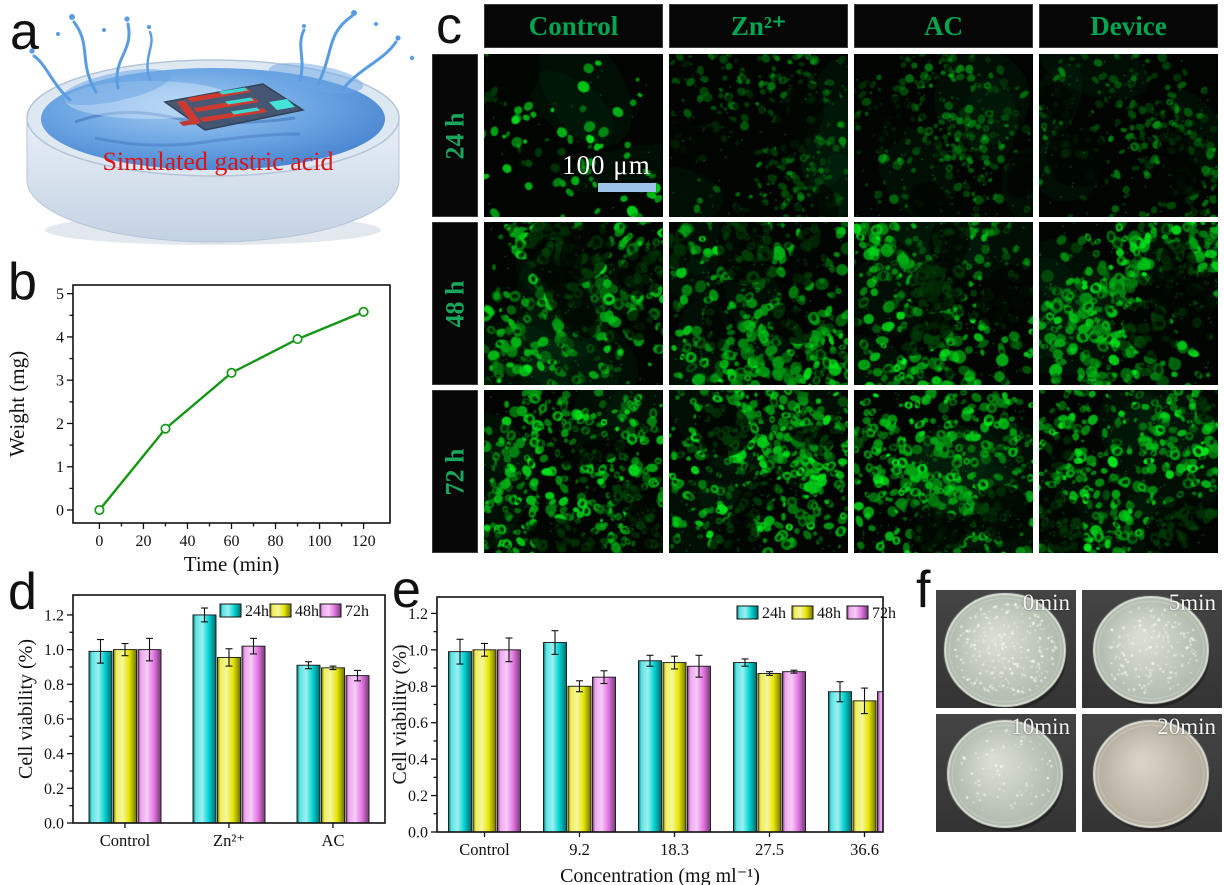  Describe the element at coordinates (880, 761) in the screenshot. I see `bar-72h-36.6` at that location.